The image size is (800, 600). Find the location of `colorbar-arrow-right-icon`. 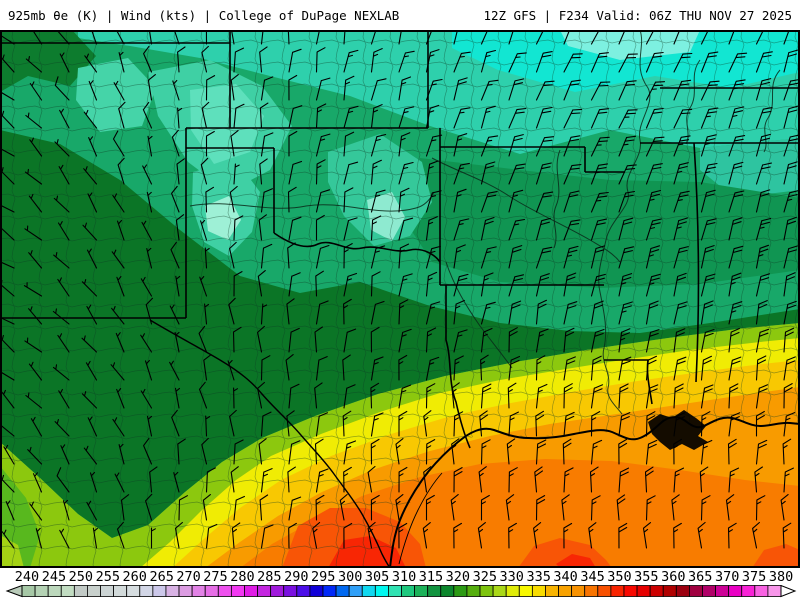

colorbar-arrow-right-icon is located at coordinates (788, 591).